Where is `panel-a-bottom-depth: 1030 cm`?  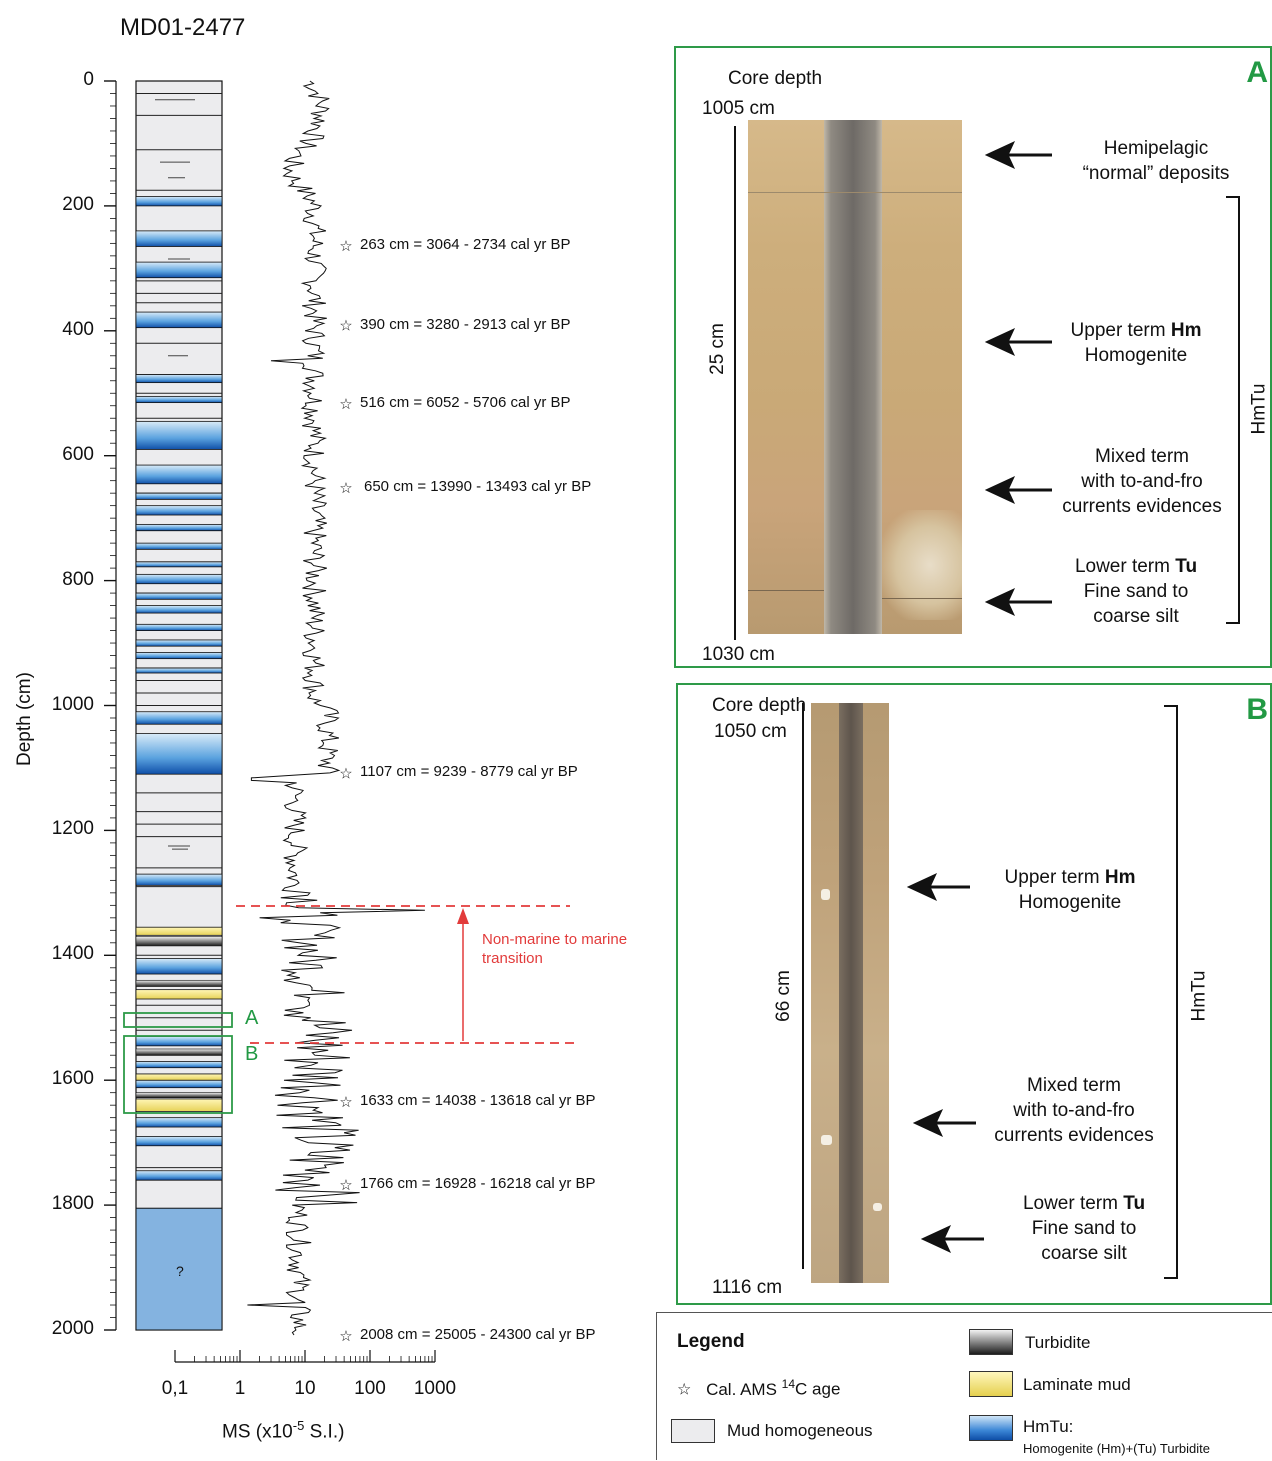 panel-a-bottom-depth: 1030 cm is located at coordinates (738, 654).